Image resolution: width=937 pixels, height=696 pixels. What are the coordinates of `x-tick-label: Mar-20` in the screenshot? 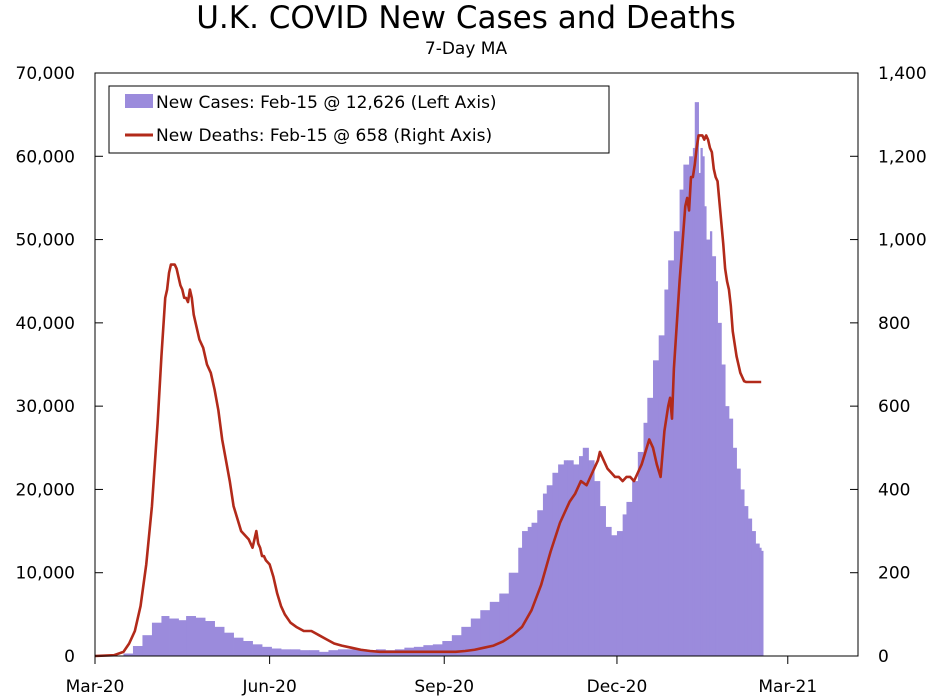 It's located at (95, 686).